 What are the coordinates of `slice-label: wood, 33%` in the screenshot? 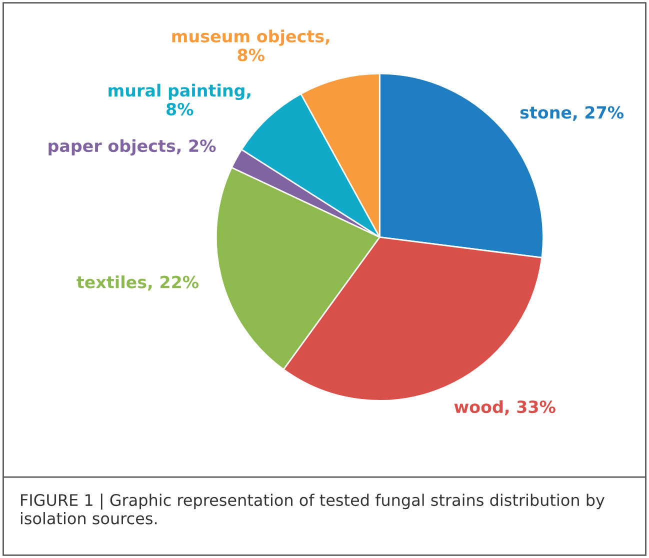 It's located at (505, 408).